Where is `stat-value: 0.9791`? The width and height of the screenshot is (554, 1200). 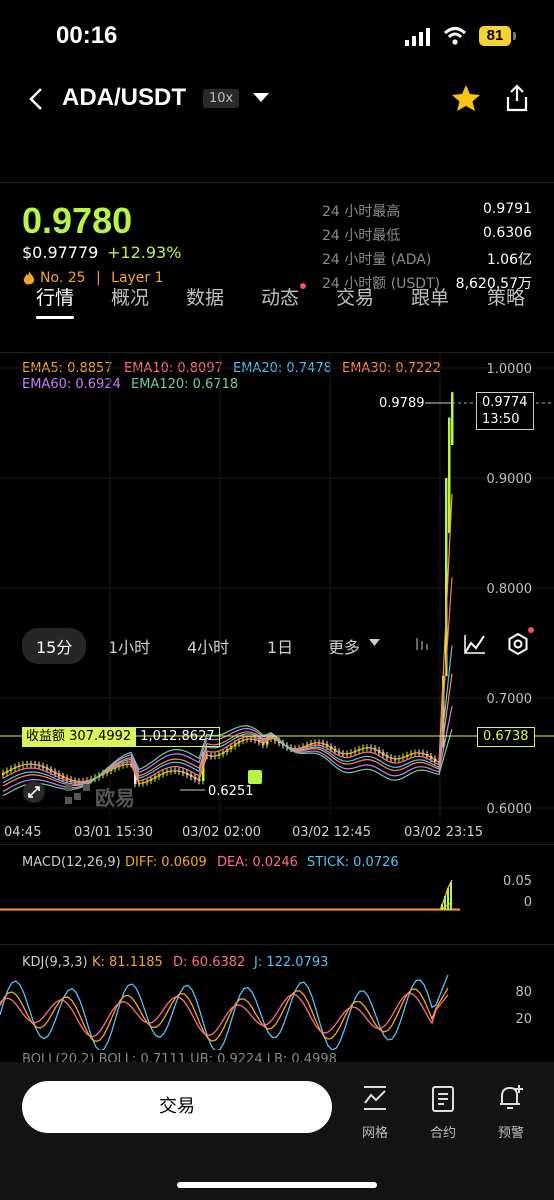
stat-value: 0.9791 is located at coordinates (507, 209).